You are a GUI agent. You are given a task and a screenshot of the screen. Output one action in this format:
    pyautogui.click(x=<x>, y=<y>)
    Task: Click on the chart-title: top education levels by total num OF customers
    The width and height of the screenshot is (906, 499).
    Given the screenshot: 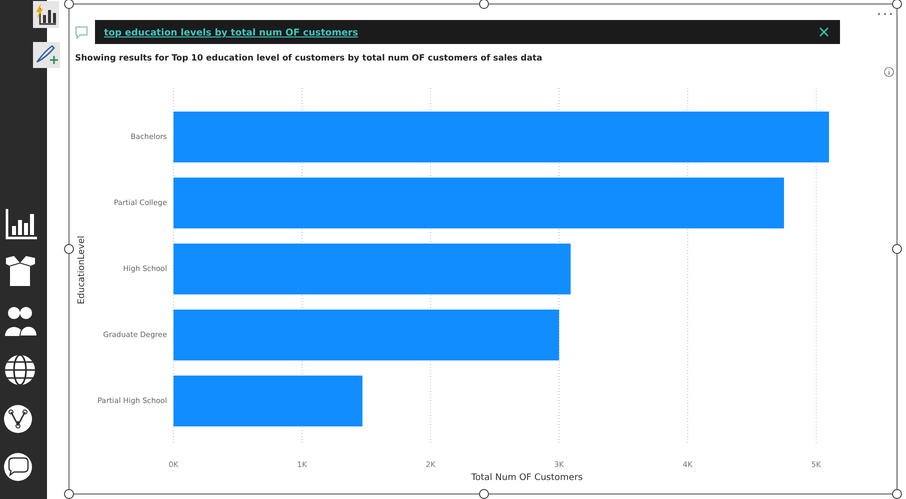 What is the action you would take?
    pyautogui.click(x=231, y=33)
    